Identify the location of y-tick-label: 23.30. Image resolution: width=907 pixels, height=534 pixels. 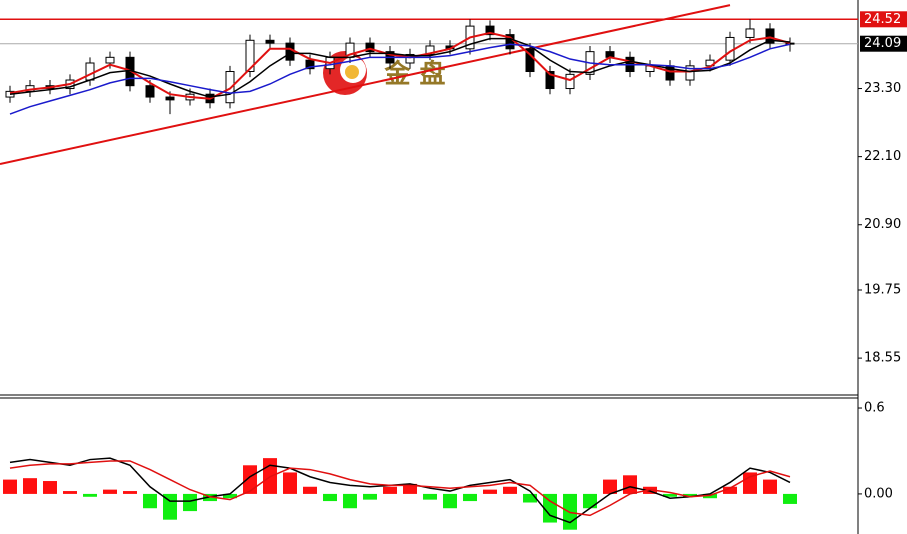
(882, 88).